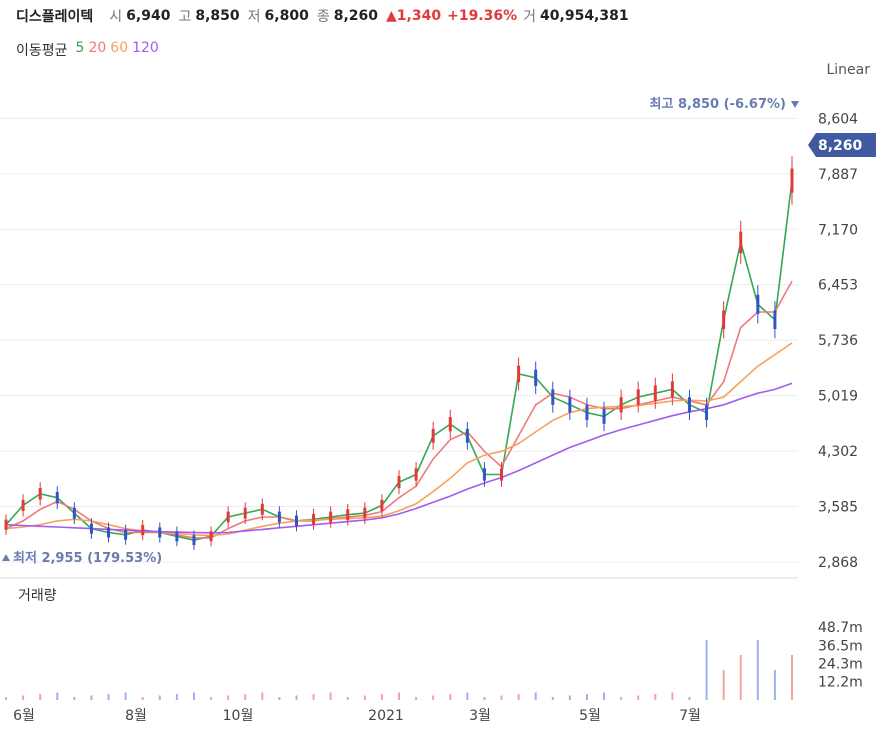  Describe the element at coordinates (145, 48) in the screenshot. I see `ma-120-label: 120` at that location.